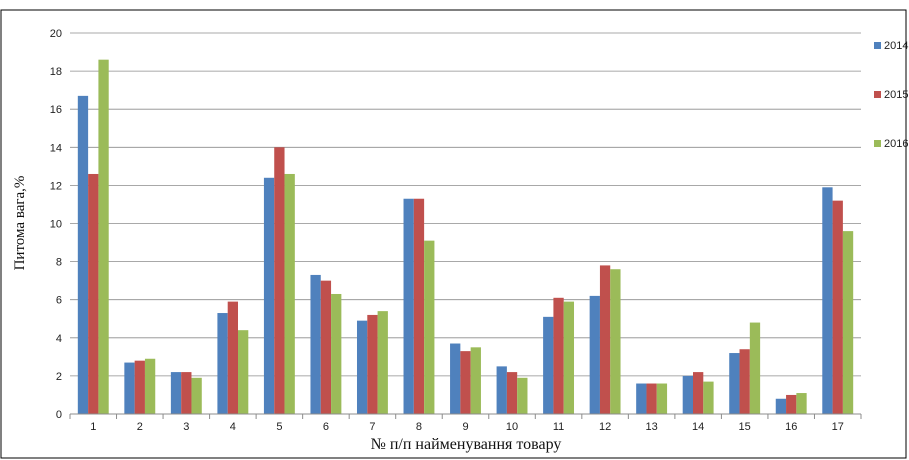  I want to click on y-tick-label: 10, so click(56, 225).